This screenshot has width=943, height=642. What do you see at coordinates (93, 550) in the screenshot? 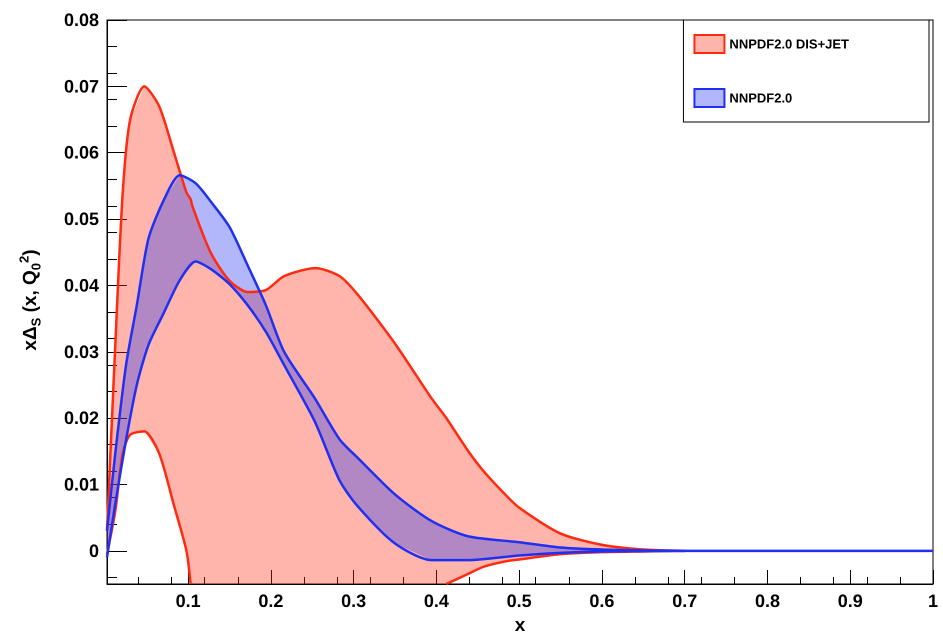
I see `y-tick-label: 0` at bounding box center [93, 550].